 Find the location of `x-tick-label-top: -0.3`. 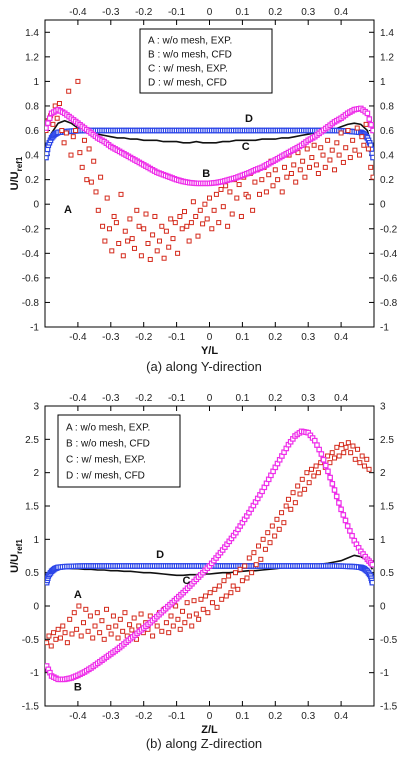

x-tick-label-top: -0.3 is located at coordinates (111, 12).